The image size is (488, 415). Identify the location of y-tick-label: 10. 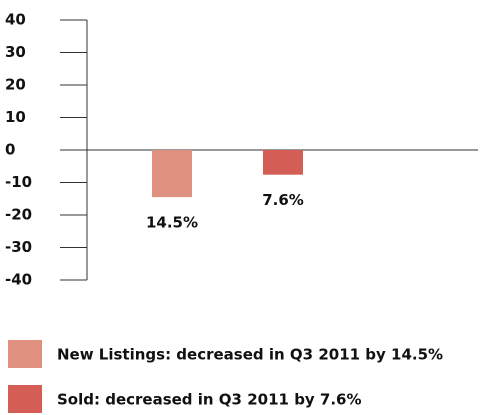
(15, 117).